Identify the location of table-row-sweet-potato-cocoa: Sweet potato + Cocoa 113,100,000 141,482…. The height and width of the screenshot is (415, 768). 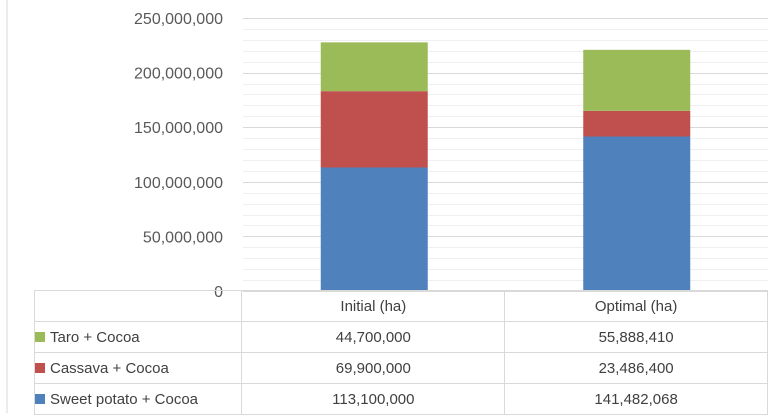
(400, 399).